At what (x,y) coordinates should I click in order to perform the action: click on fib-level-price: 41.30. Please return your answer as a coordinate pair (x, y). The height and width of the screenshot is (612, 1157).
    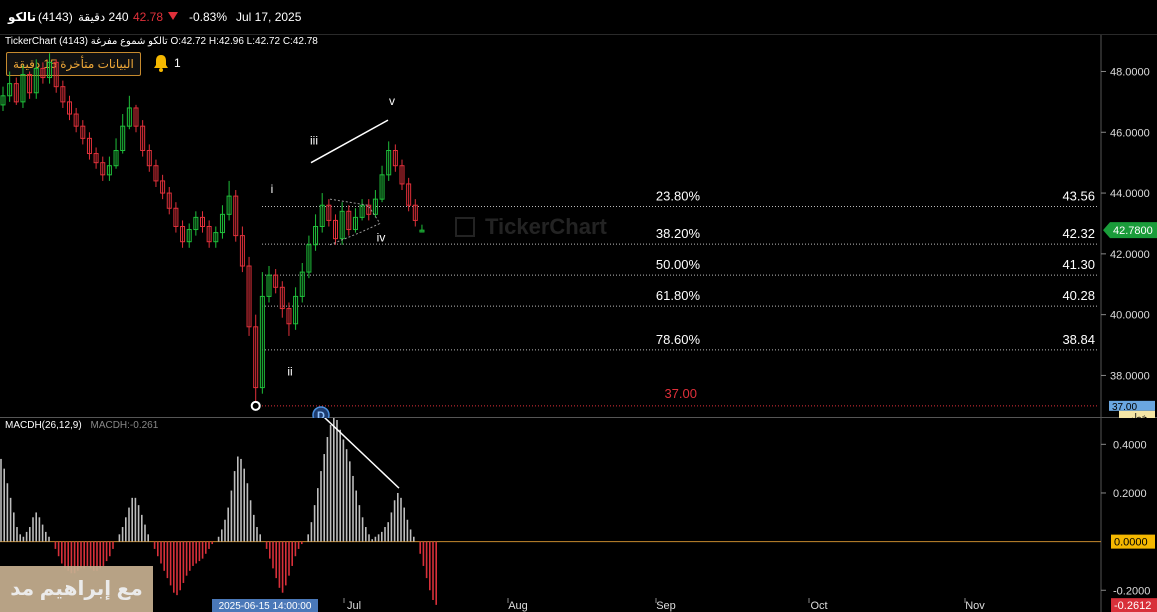
    Looking at the image, I should click on (1078, 264).